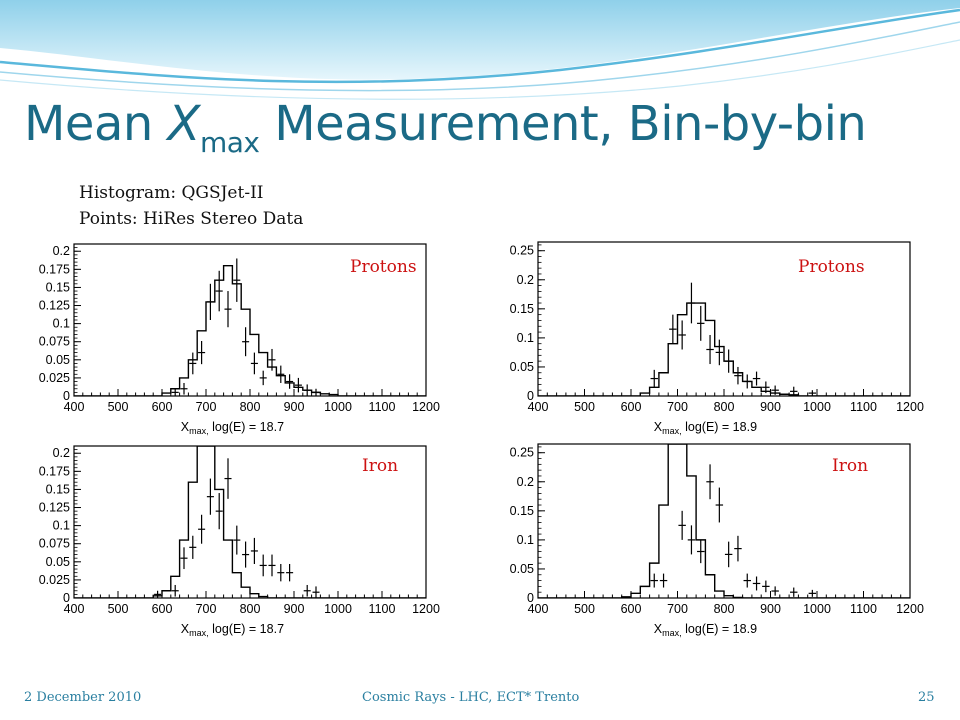 Image resolution: width=960 pixels, height=720 pixels. What do you see at coordinates (83, 697) in the screenshot?
I see `footer-date: 2 December 2010` at bounding box center [83, 697].